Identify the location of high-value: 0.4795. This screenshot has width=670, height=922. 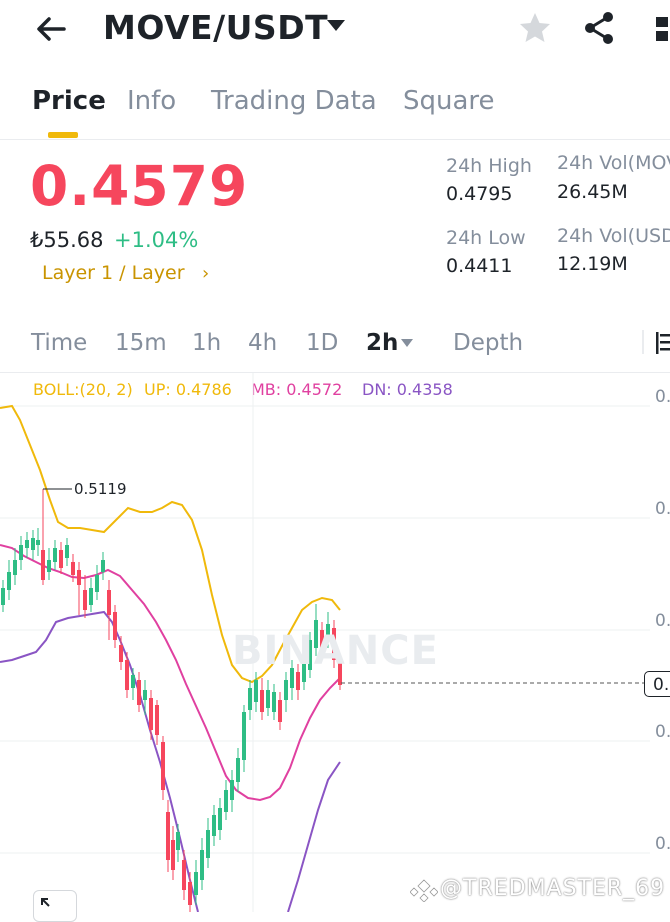
(479, 194).